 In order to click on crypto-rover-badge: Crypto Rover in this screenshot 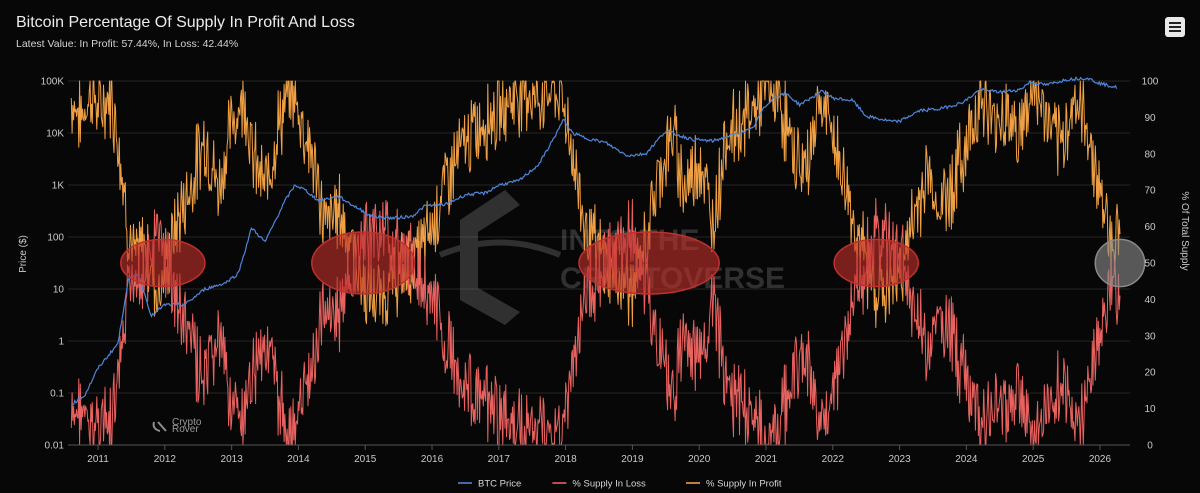, I will do `click(177, 426)`.